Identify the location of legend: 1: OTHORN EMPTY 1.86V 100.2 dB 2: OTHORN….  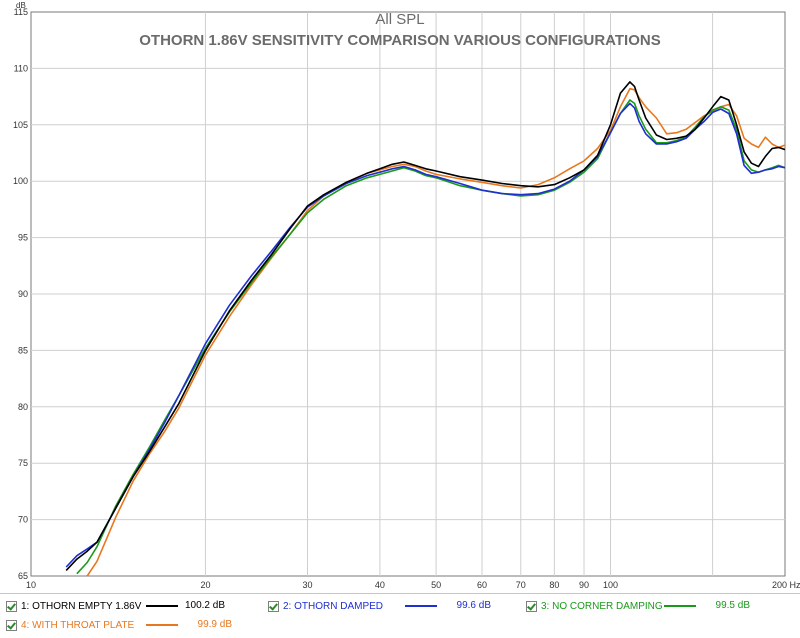
(400, 615).